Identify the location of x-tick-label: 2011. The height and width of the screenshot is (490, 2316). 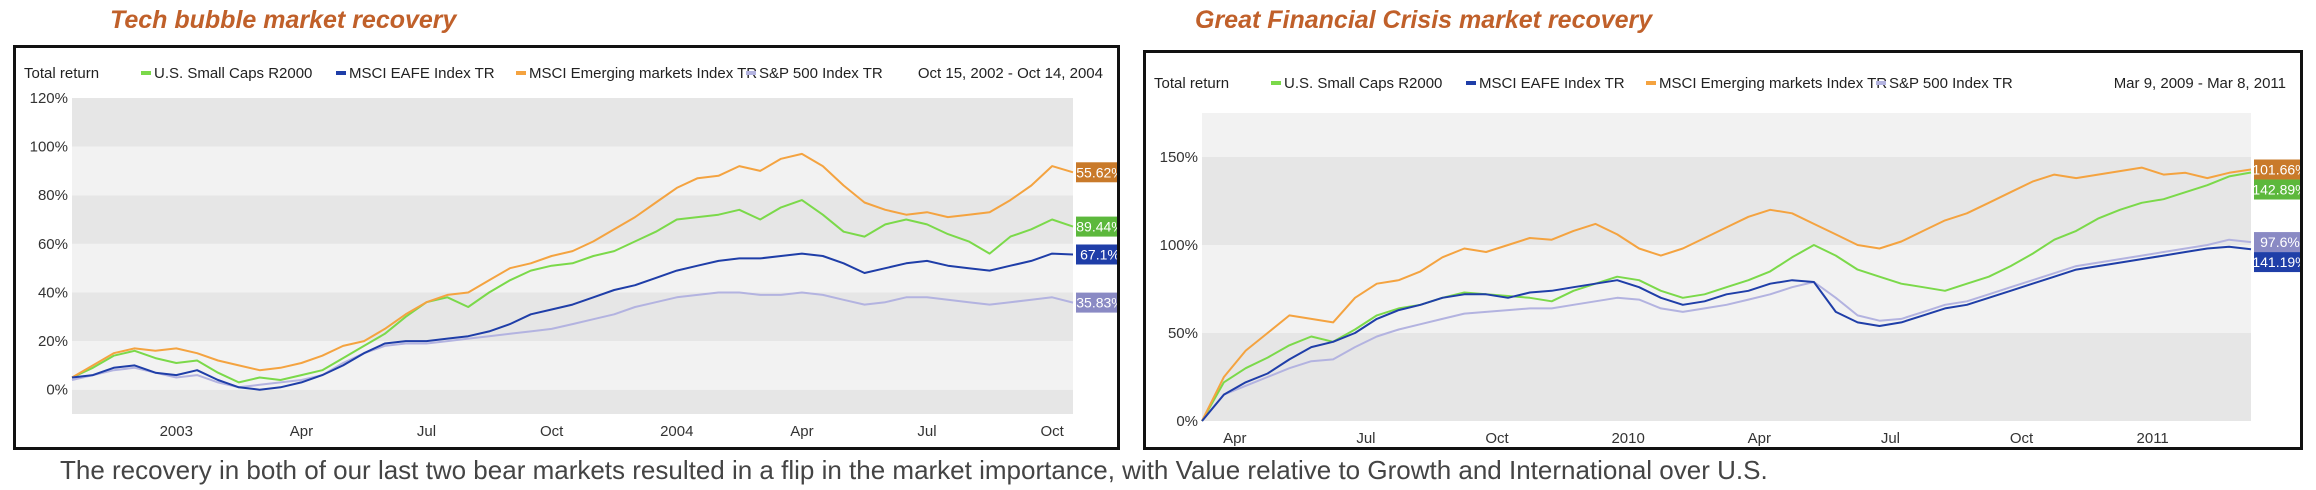
(2153, 438).